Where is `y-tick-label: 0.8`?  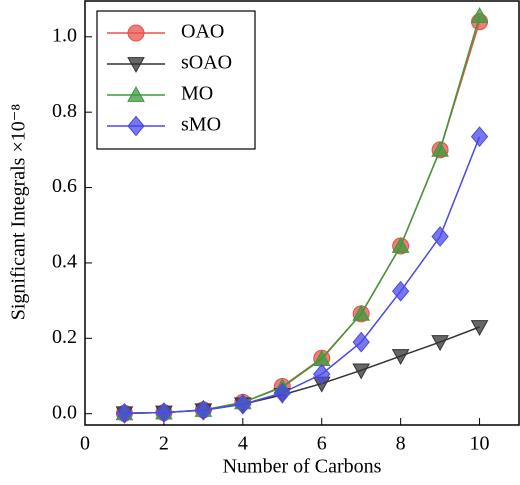 y-tick-label: 0.8 is located at coordinates (64, 111).